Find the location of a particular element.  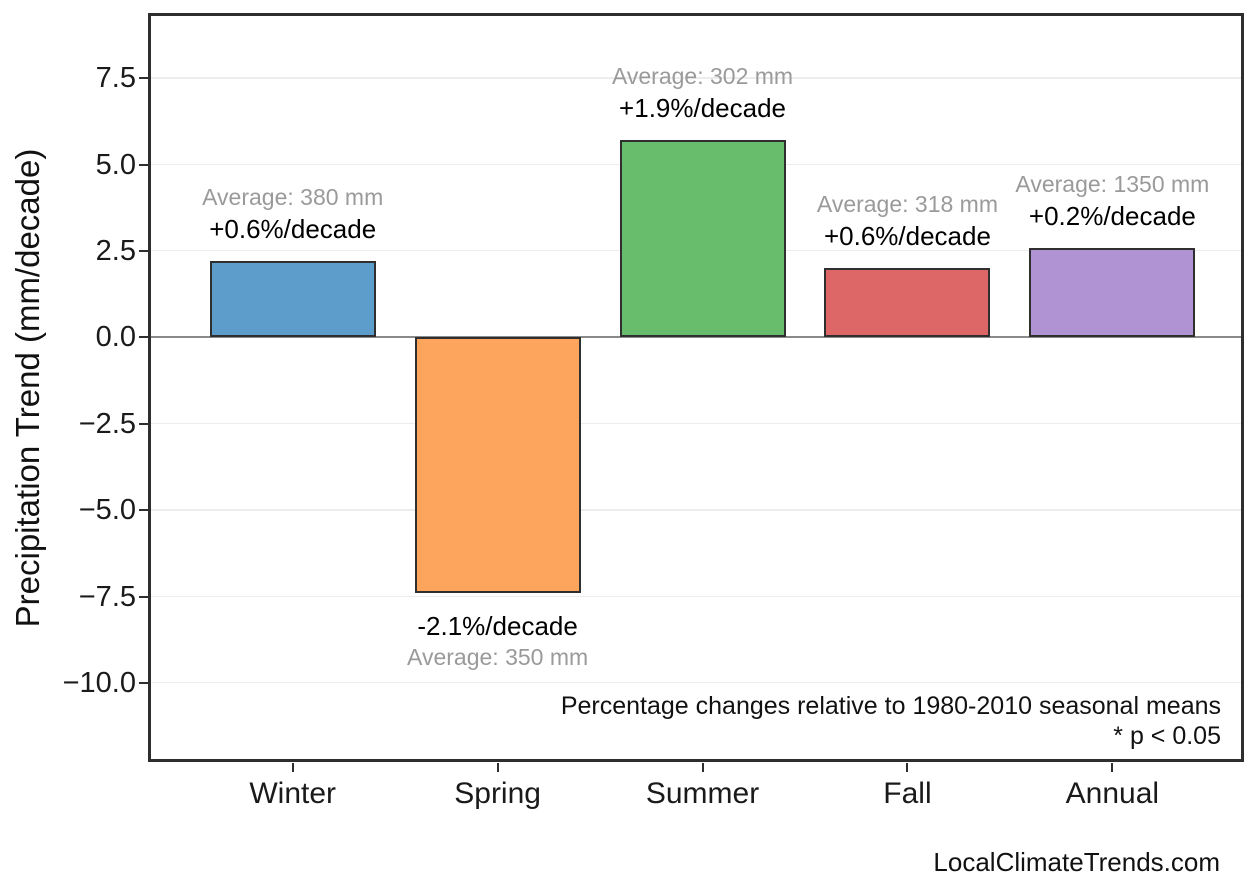

bar-average-label: Average: 302 mm is located at coordinates (702, 76).